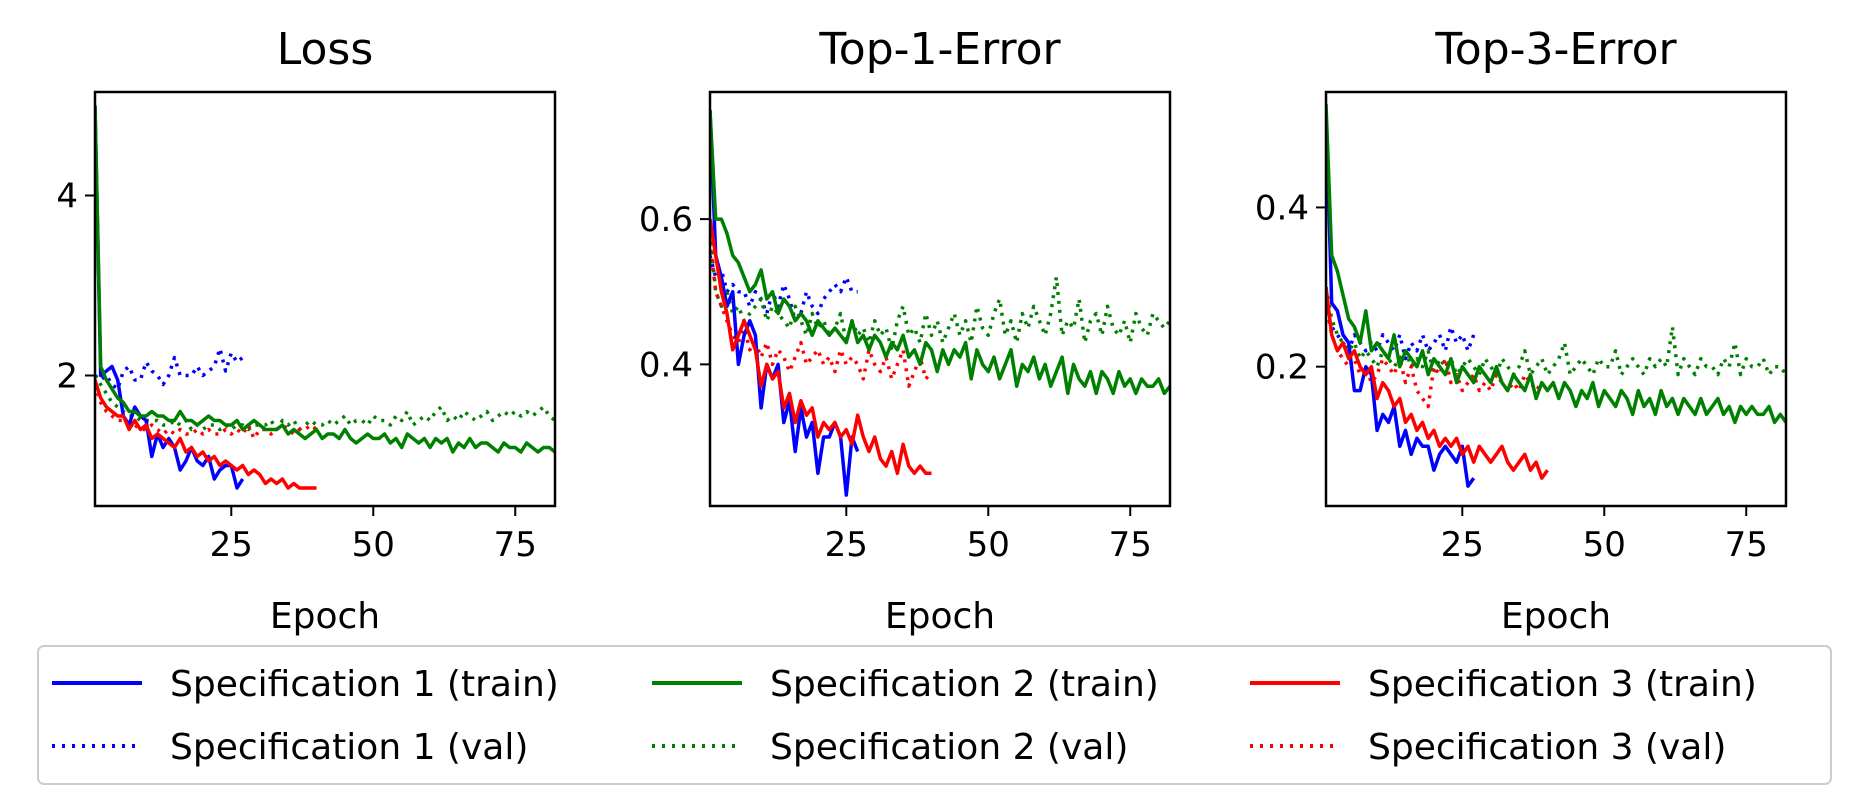 This screenshot has width=1855, height=803. What do you see at coordinates (939, 49) in the screenshot?
I see `chart-title: Top-1-Error` at bounding box center [939, 49].